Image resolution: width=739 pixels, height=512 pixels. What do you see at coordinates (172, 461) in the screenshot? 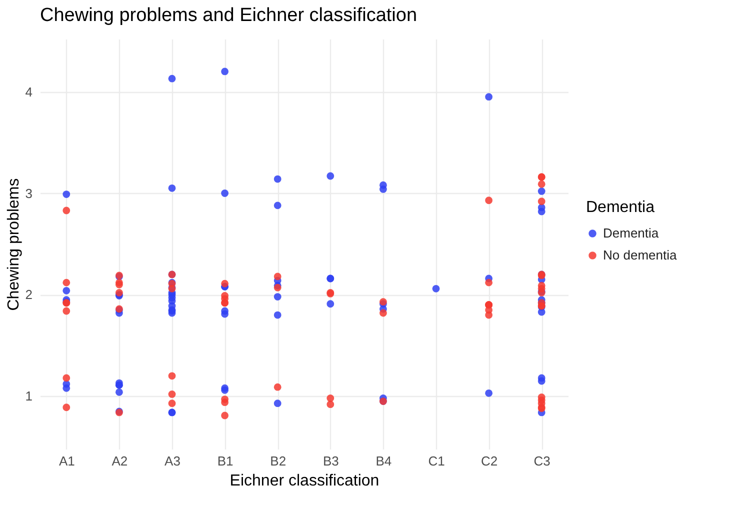
I see `x-tick-label: A3` at bounding box center [172, 461].